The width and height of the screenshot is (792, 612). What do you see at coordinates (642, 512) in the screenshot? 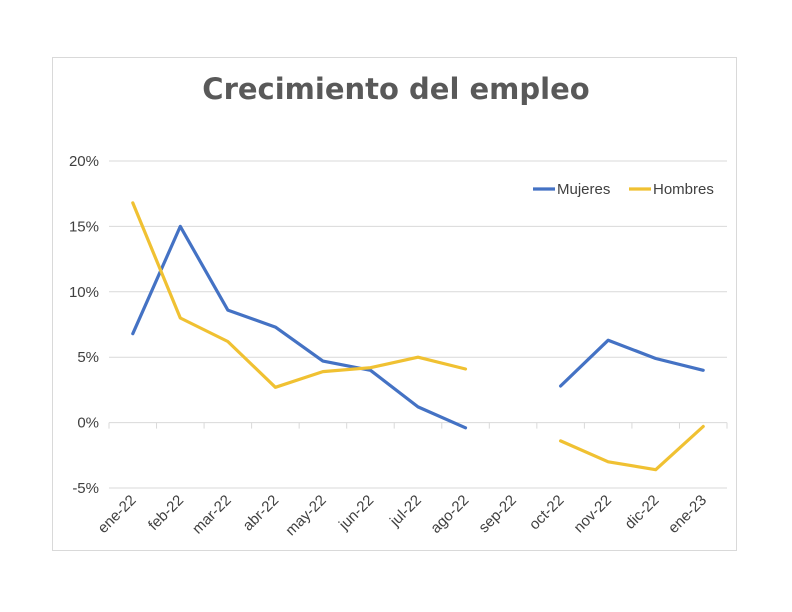
I see `x-tick-label: dic-22` at bounding box center [642, 512].